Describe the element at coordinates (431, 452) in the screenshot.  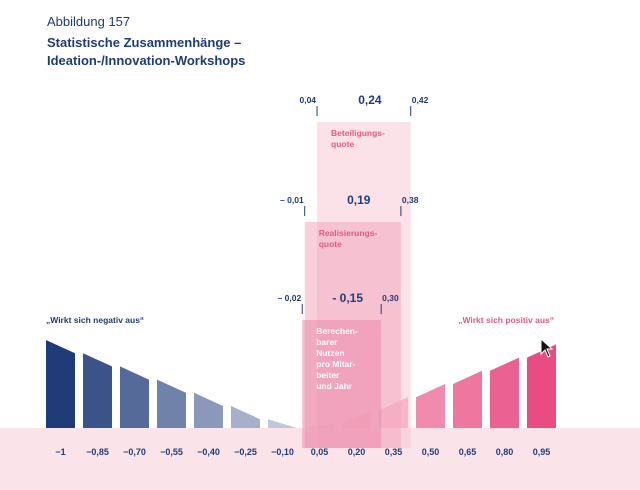
I see `x-tick-label: 0,50` at that location.